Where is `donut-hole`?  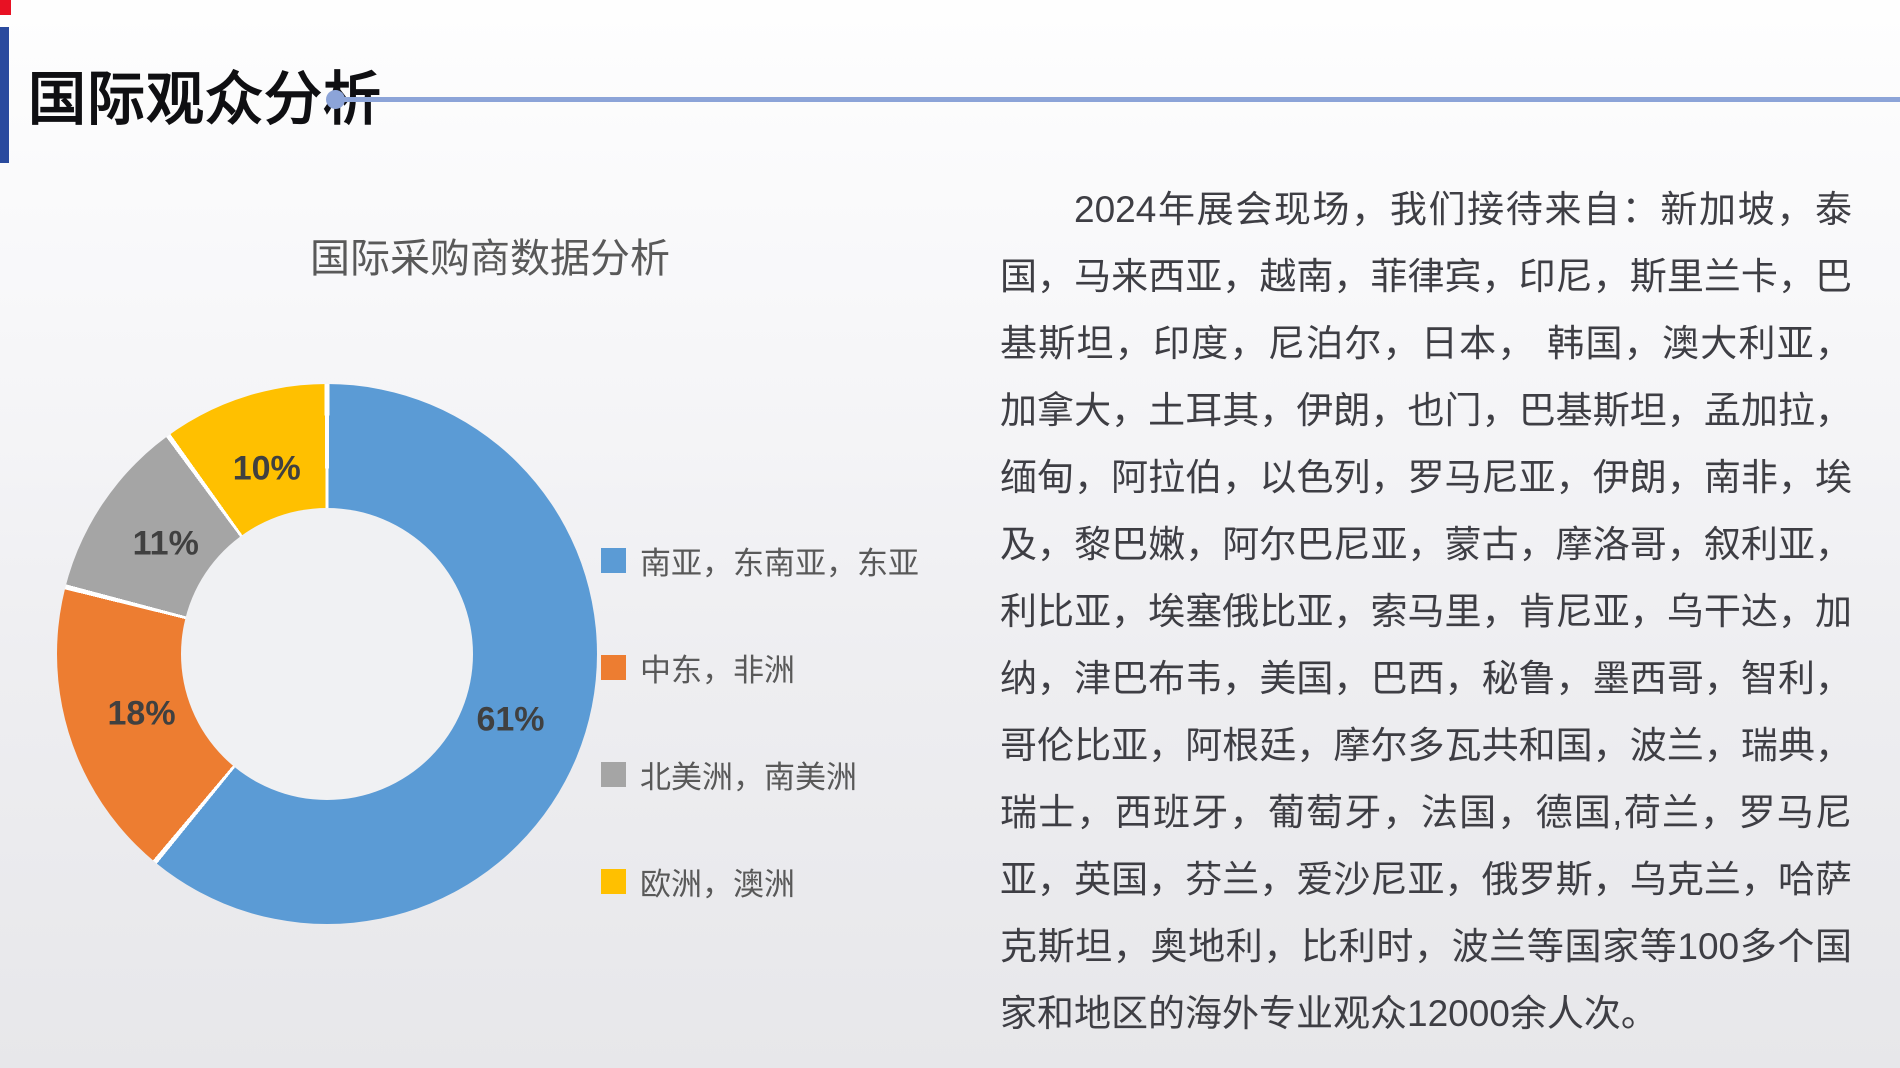 donut-hole is located at coordinates (327, 654).